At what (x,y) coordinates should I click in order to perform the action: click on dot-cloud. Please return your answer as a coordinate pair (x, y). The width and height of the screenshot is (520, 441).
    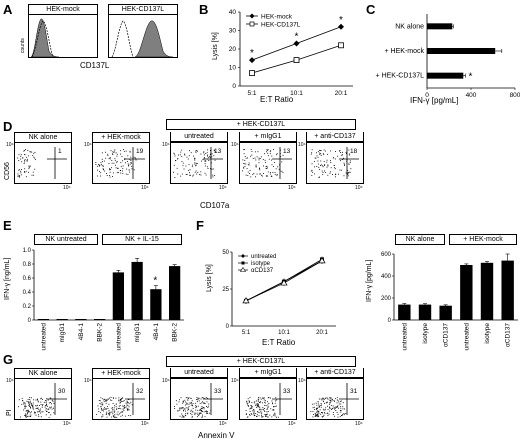
    Looking at the image, I should click on (268, 400).